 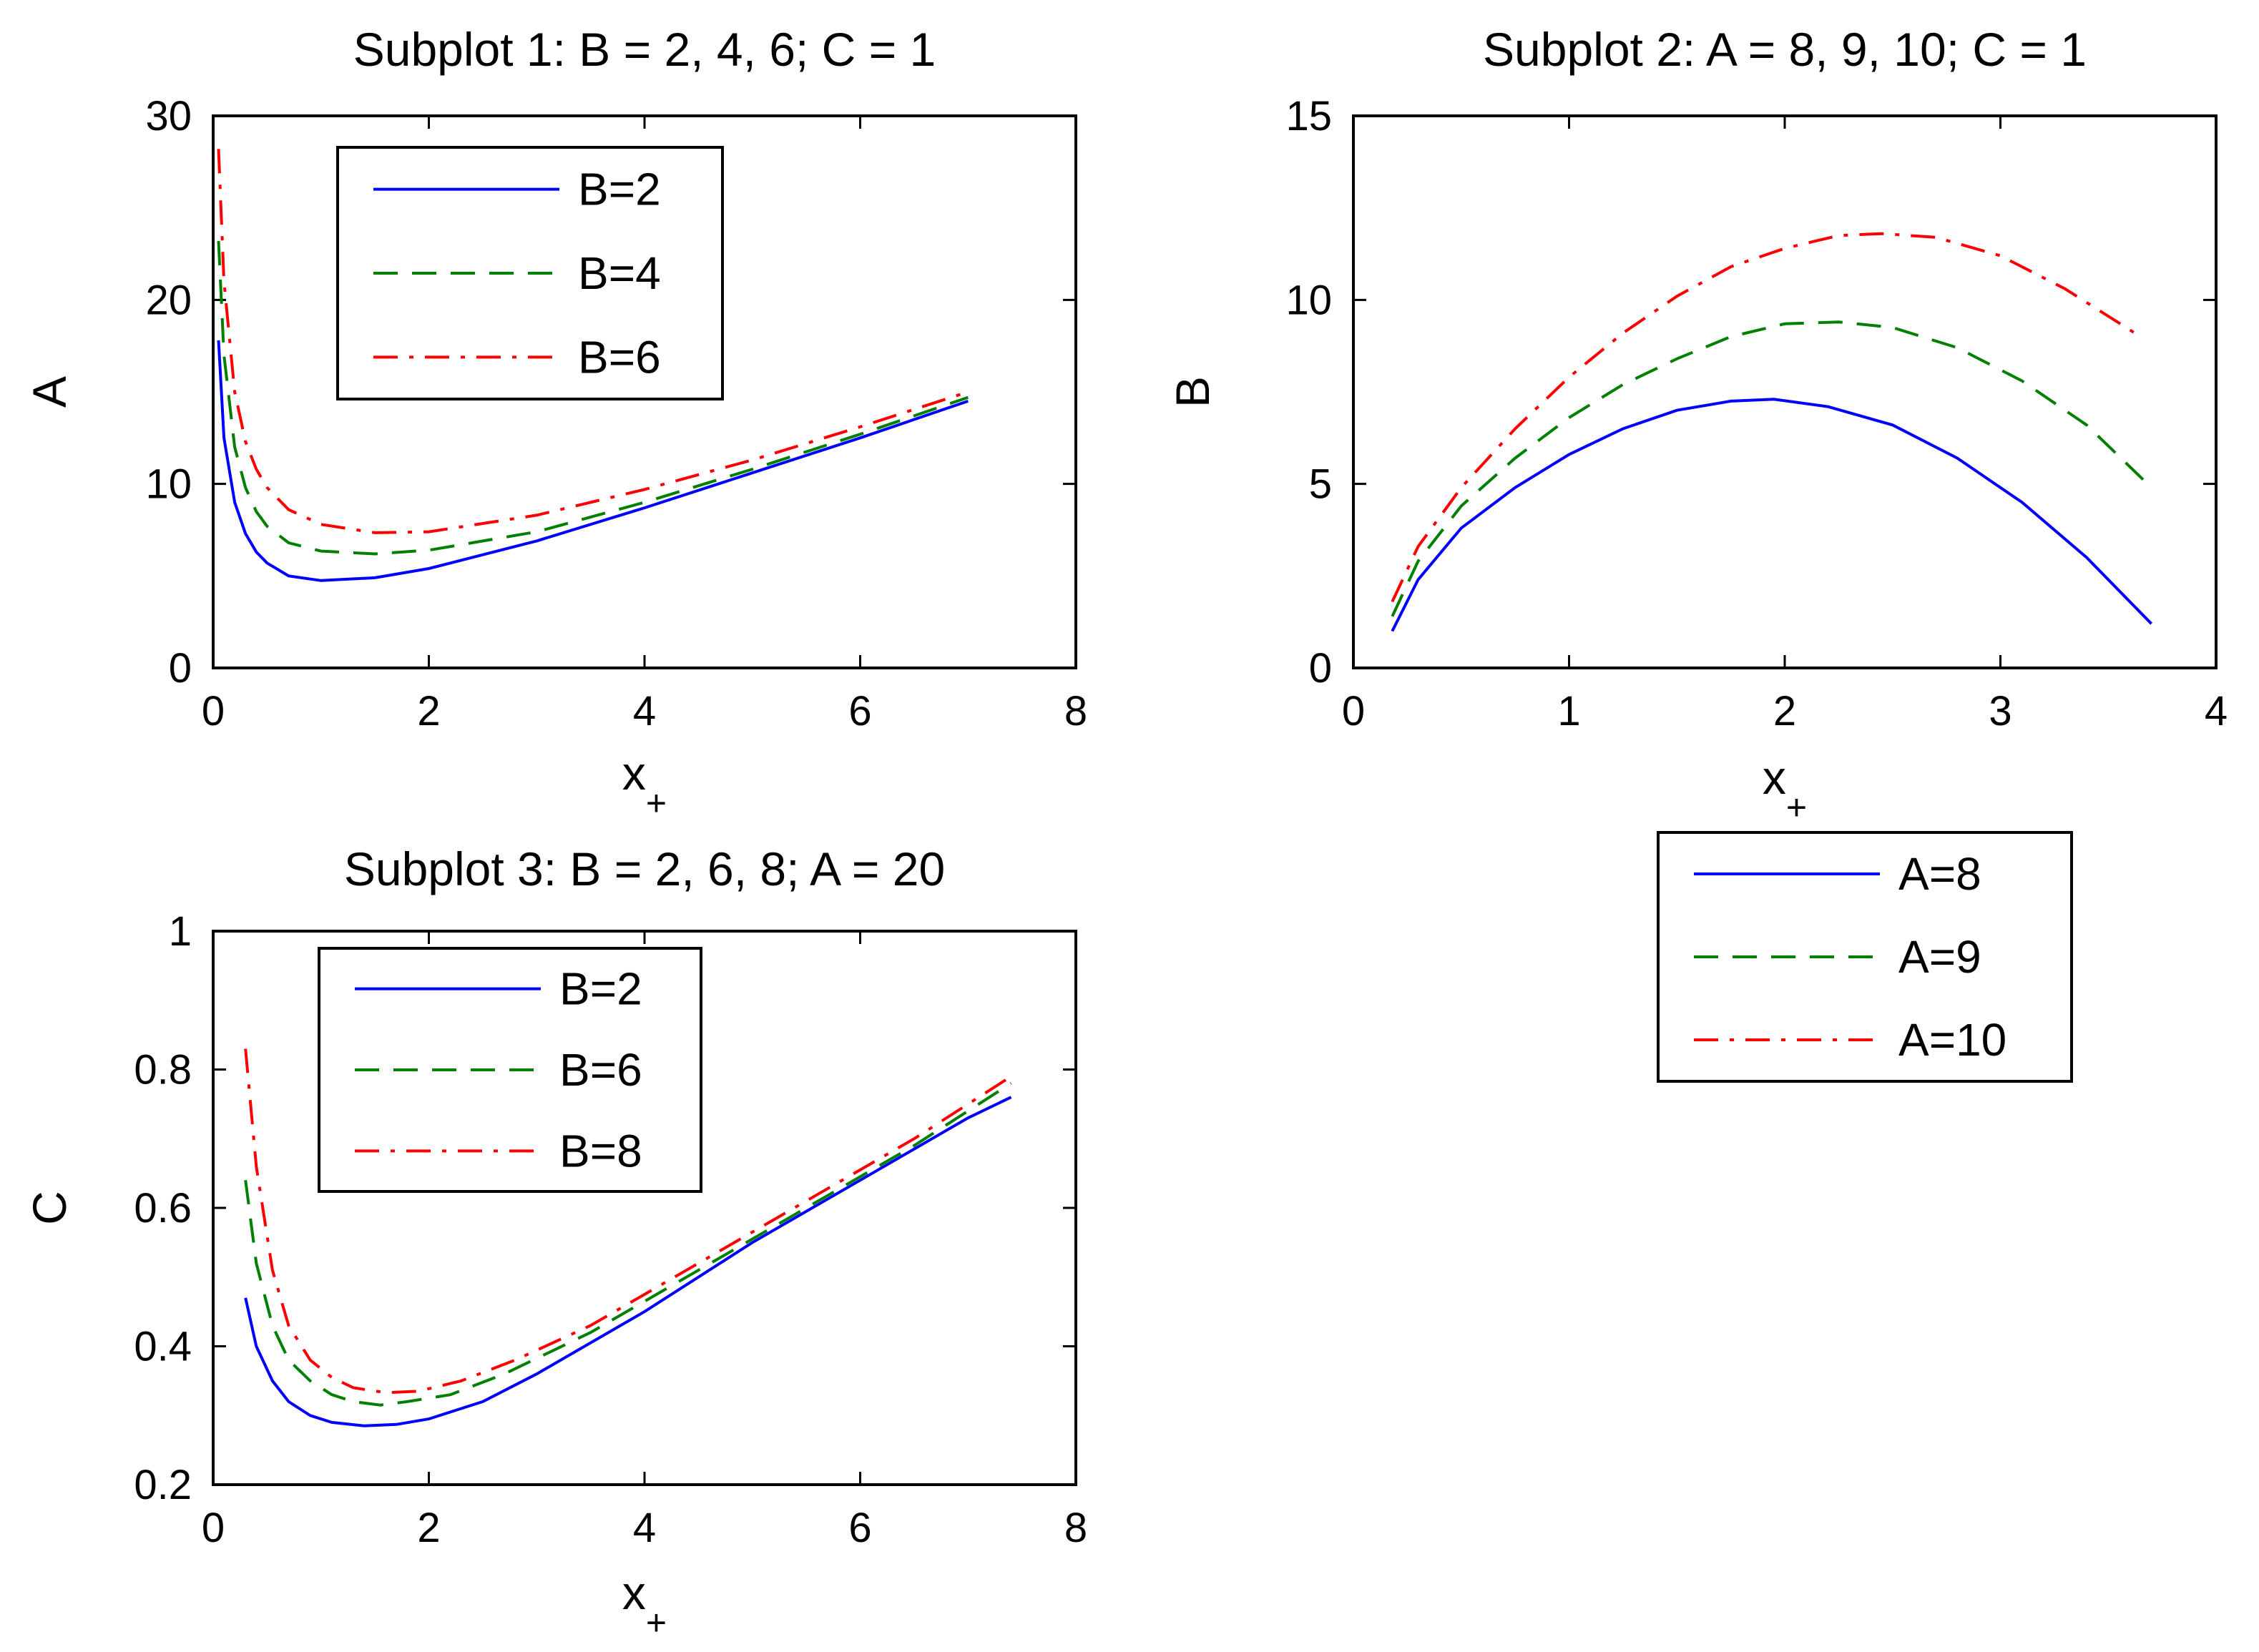 I want to click on series-line-B=4, so click(x=593, y=398).